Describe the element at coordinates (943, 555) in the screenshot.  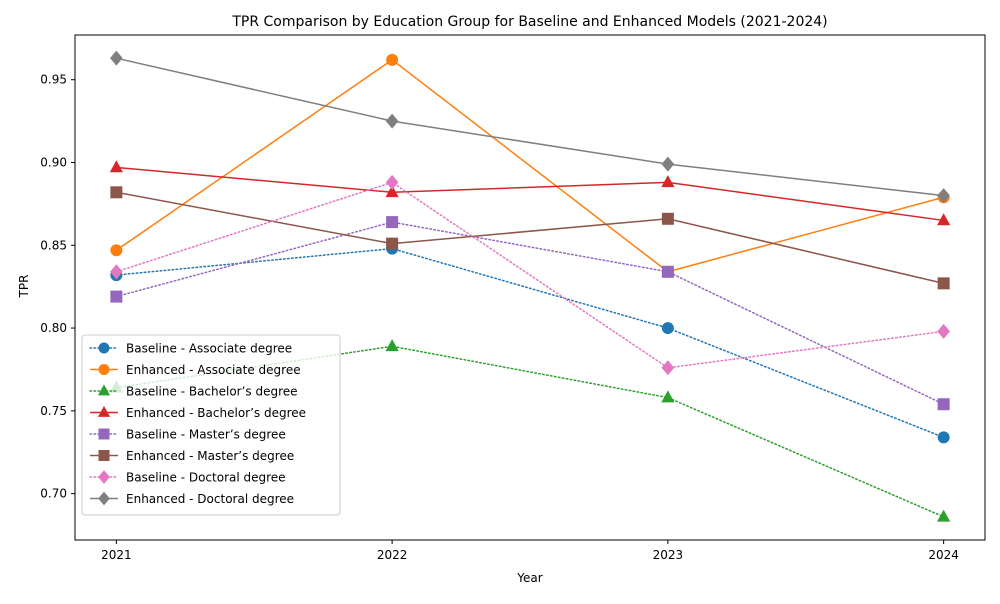
I see `x-tick-label: 2024` at that location.